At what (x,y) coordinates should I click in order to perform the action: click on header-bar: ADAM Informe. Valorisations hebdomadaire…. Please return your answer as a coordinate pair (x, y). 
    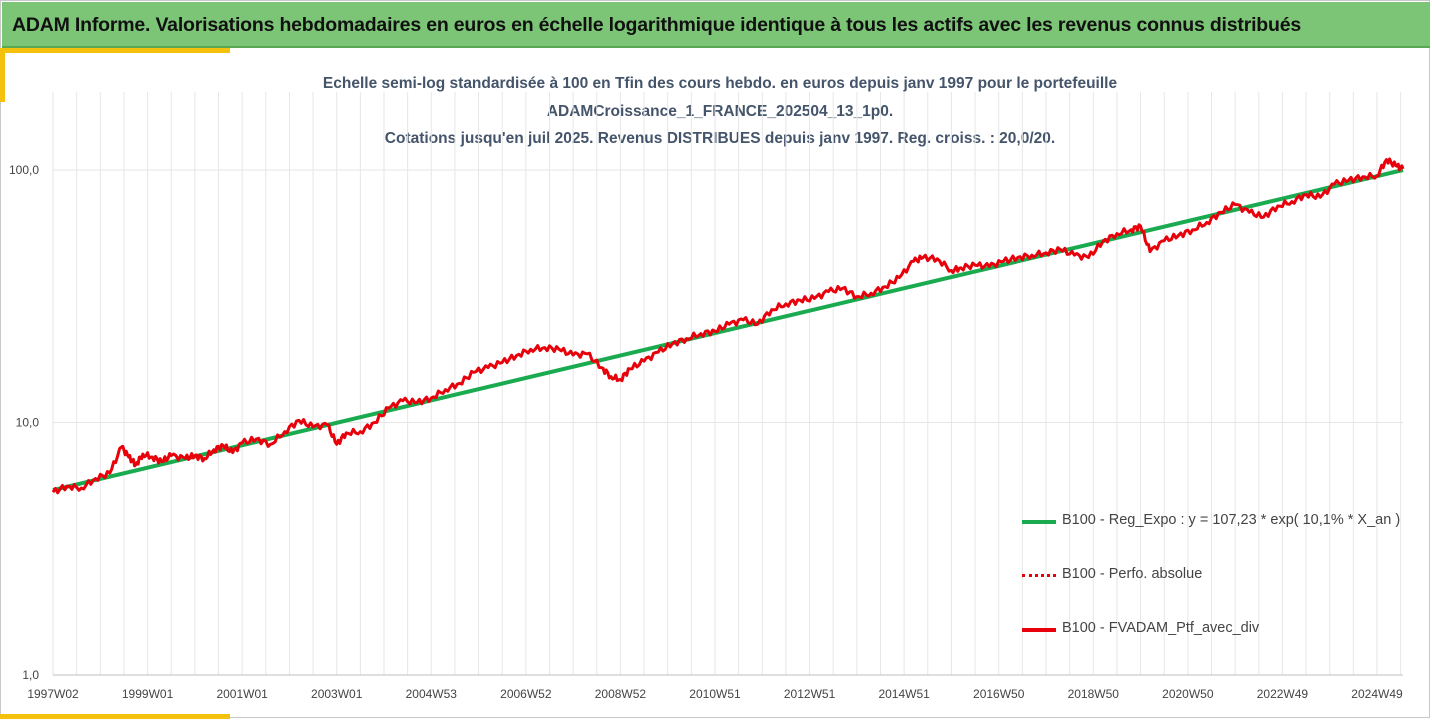
    Looking at the image, I should click on (716, 25).